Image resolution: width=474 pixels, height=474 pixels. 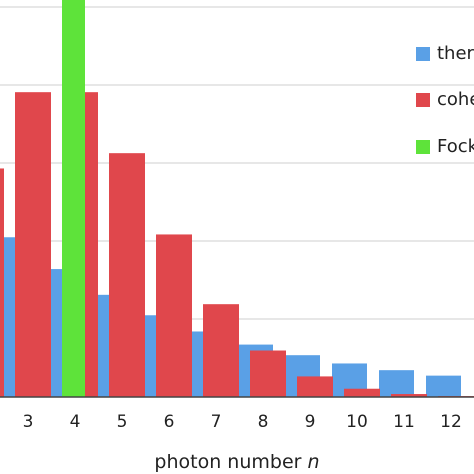 What do you see at coordinates (75, 422) in the screenshot?
I see `x-tick-label: 4` at bounding box center [75, 422].